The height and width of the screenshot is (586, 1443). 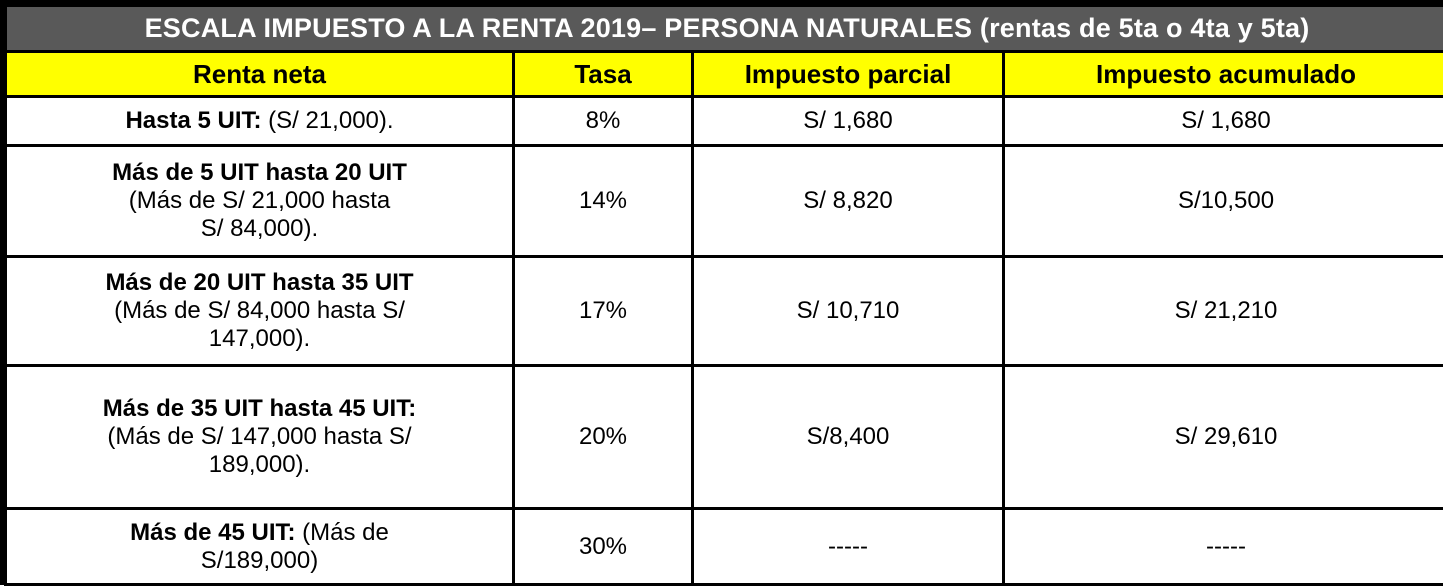 What do you see at coordinates (603, 547) in the screenshot?
I see `cell-tasa: 30%` at bounding box center [603, 547].